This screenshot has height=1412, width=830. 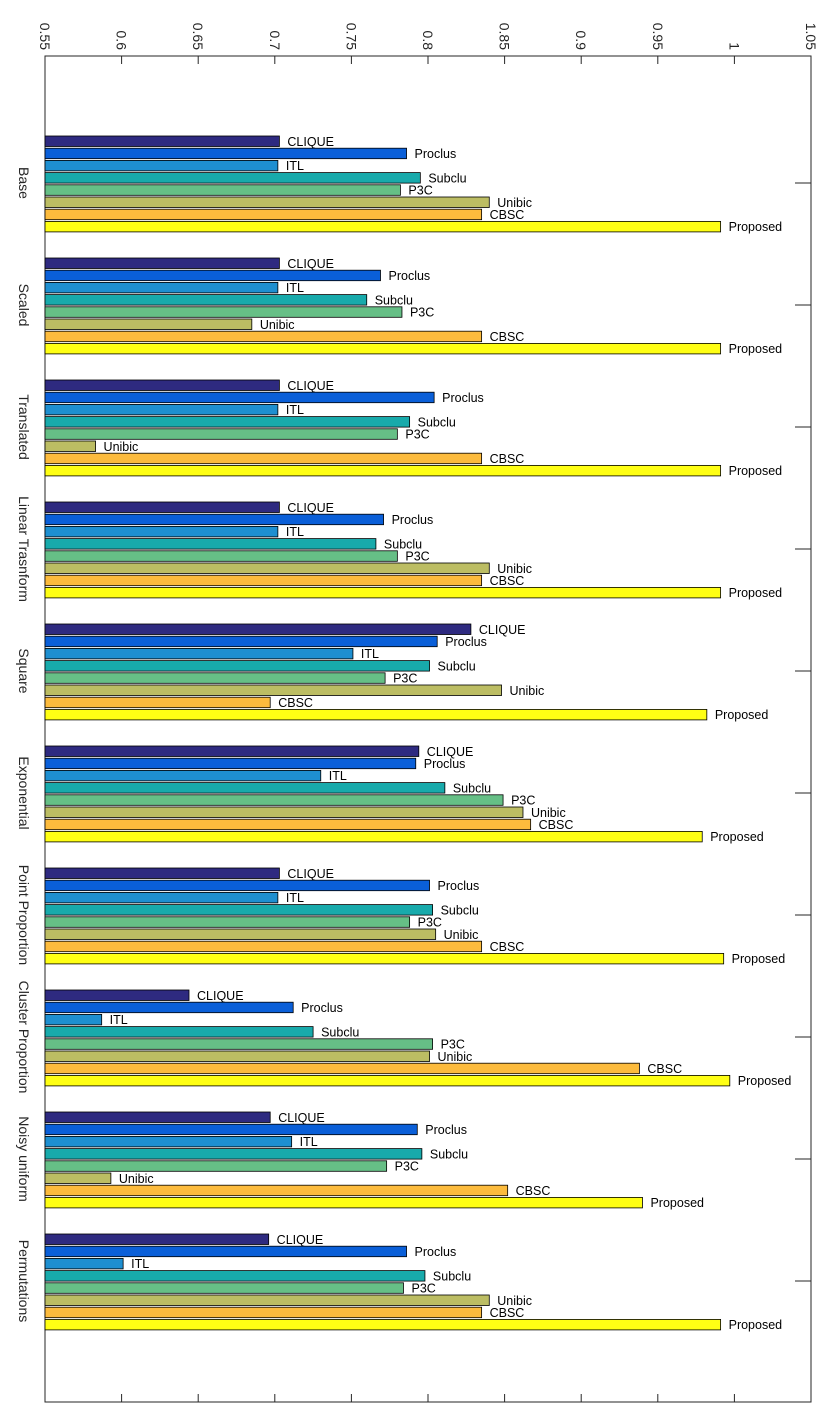 What do you see at coordinates (263, 946) in the screenshot?
I see `bar-cbsc-point-proportion` at bounding box center [263, 946].